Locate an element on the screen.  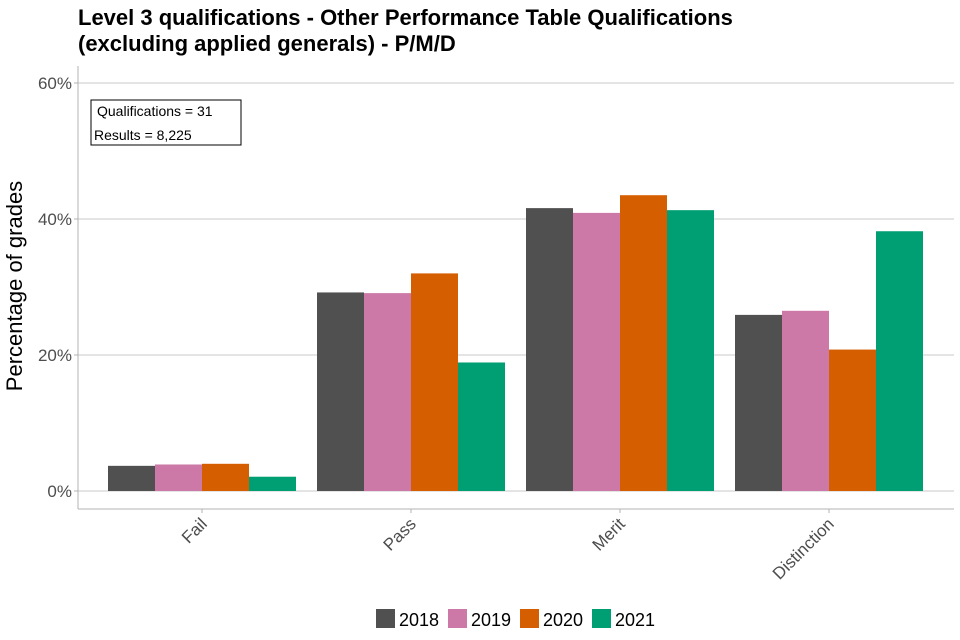
x-tick-label-merit: Merit is located at coordinates (609, 534).